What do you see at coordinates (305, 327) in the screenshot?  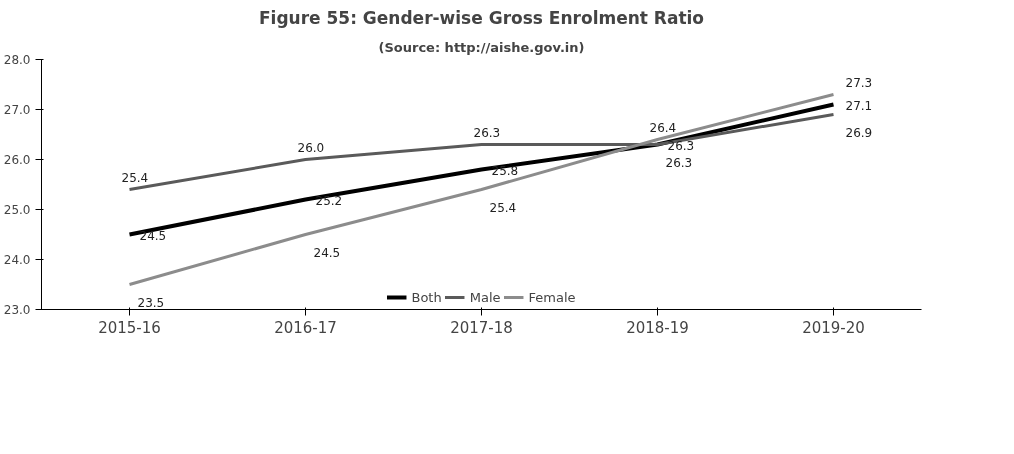 I see `x-tick-label: 2016-17` at bounding box center [305, 327].